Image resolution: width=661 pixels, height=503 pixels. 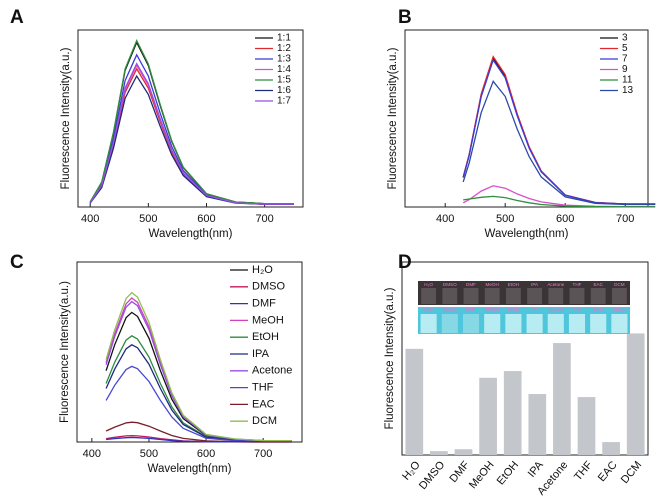 I want to click on x-tick-label: MeOH, so click(x=482, y=475).